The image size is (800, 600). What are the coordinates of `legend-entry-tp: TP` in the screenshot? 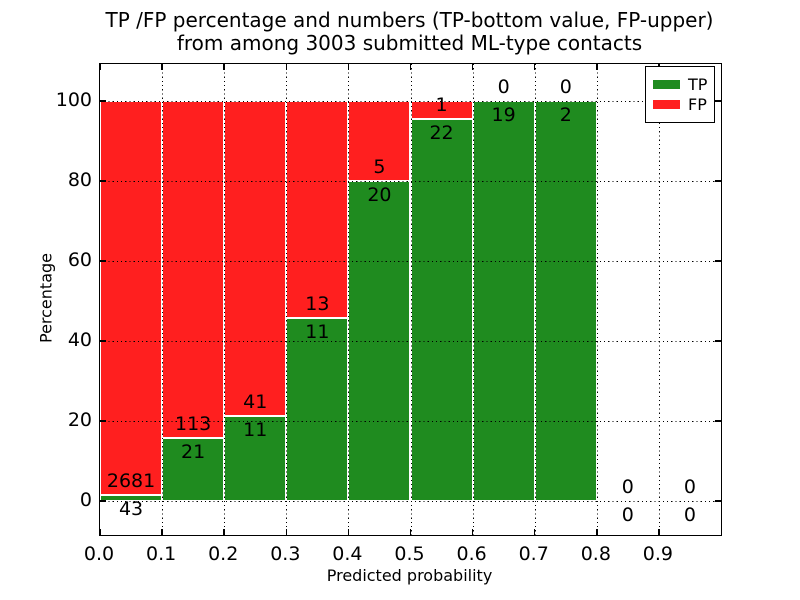 It's located at (680, 84).